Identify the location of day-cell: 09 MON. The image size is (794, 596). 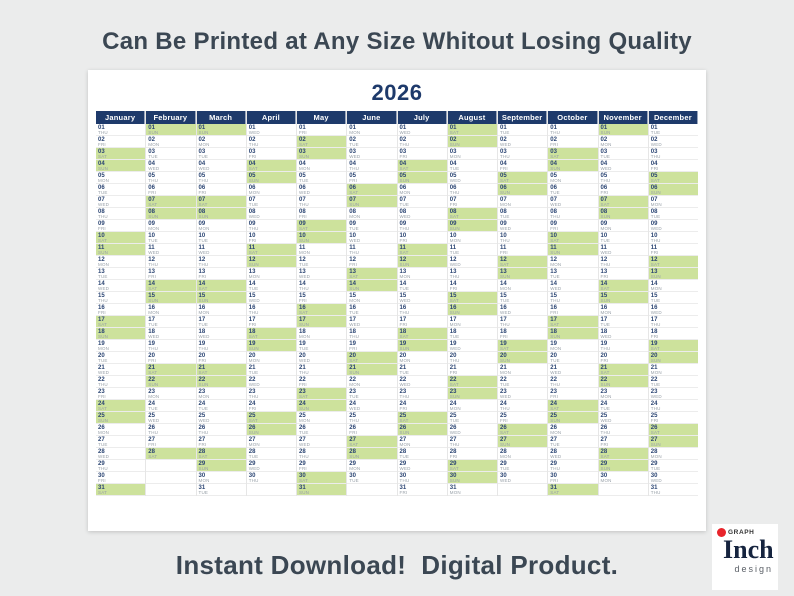
(623, 226).